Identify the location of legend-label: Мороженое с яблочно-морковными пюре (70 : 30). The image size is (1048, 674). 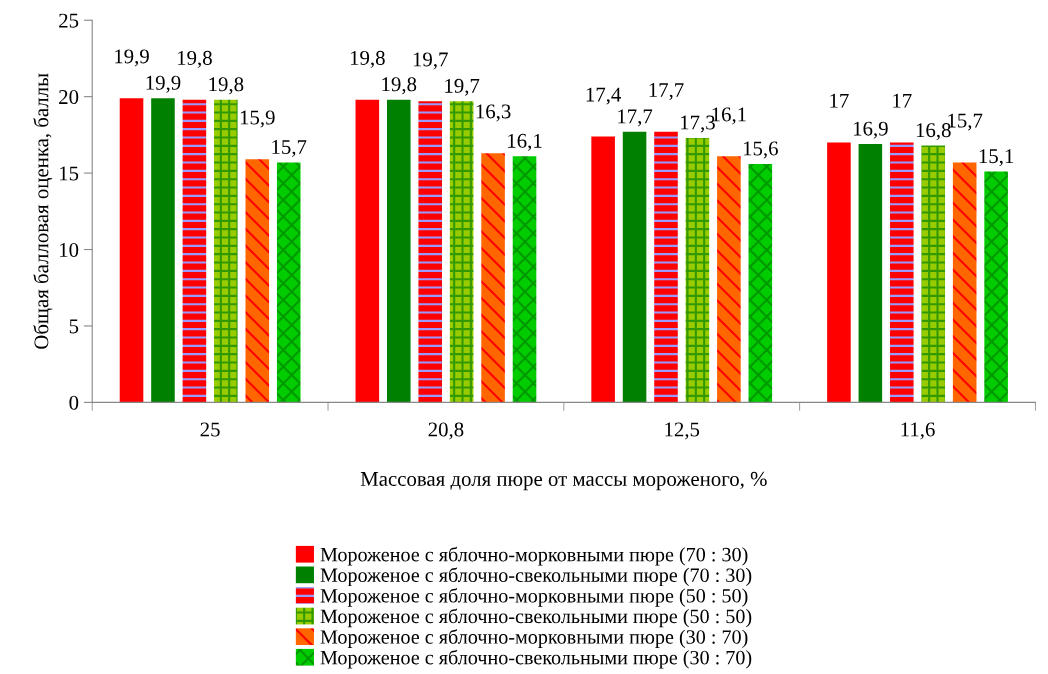
(534, 556).